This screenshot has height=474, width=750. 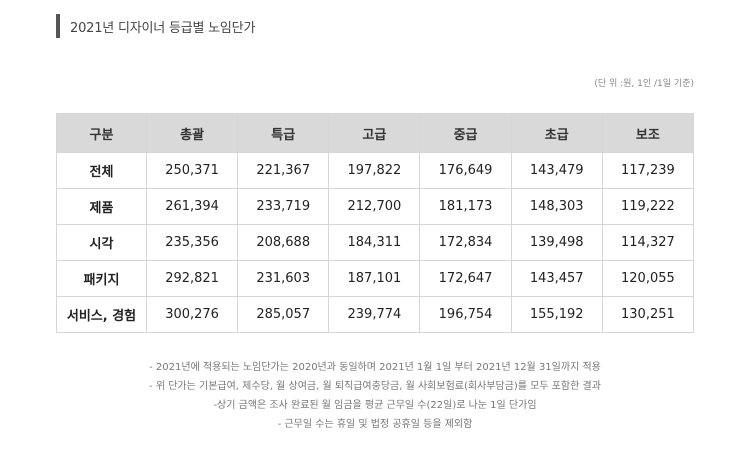 I want to click on table-cell: 184,311, so click(x=374, y=242).